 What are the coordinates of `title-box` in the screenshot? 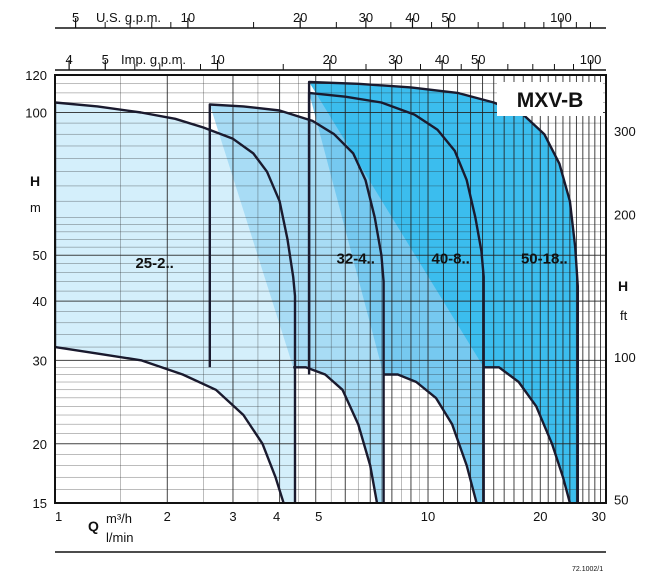 It's located at (550, 99).